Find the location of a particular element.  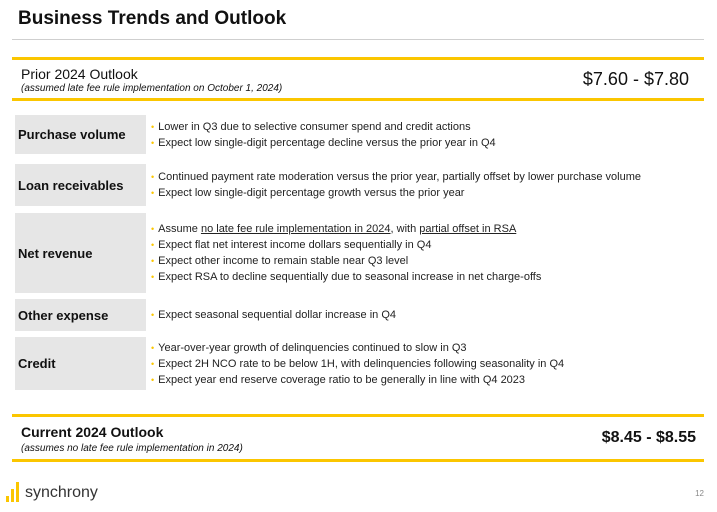

page-number: 12 is located at coordinates (699, 493).